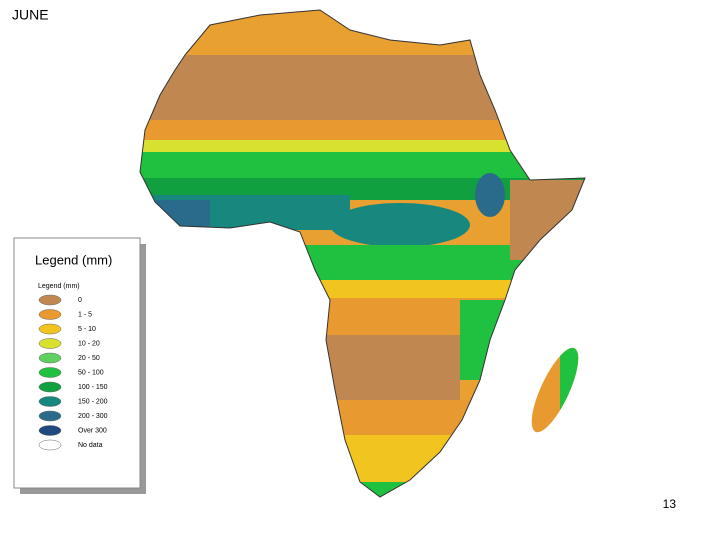 The image size is (720, 540). Describe the element at coordinates (89, 343) in the screenshot. I see `legend-label: 10 - 20` at that location.